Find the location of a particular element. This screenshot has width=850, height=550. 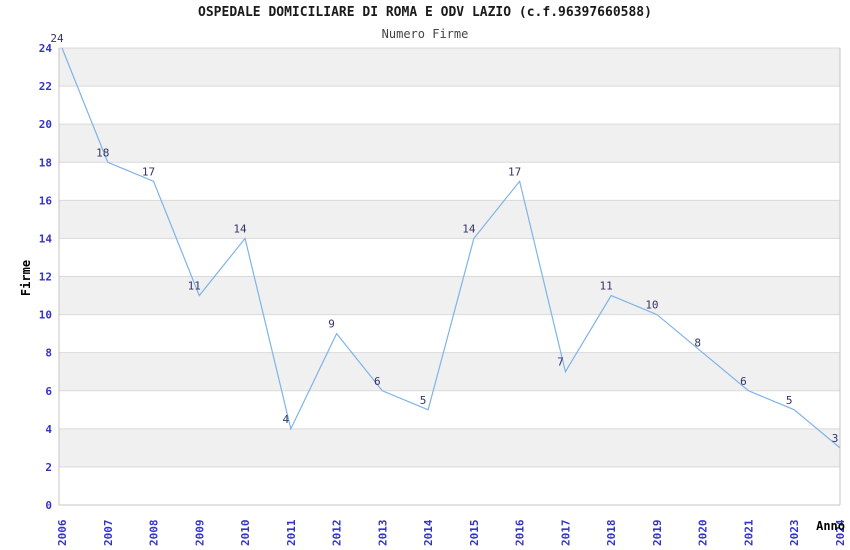

x-tick-label: 2024 is located at coordinates (840, 532).